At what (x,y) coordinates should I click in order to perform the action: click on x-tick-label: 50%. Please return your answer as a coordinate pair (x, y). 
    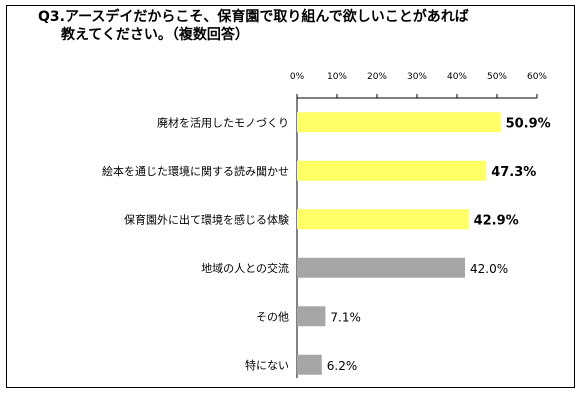
    Looking at the image, I should click on (497, 77).